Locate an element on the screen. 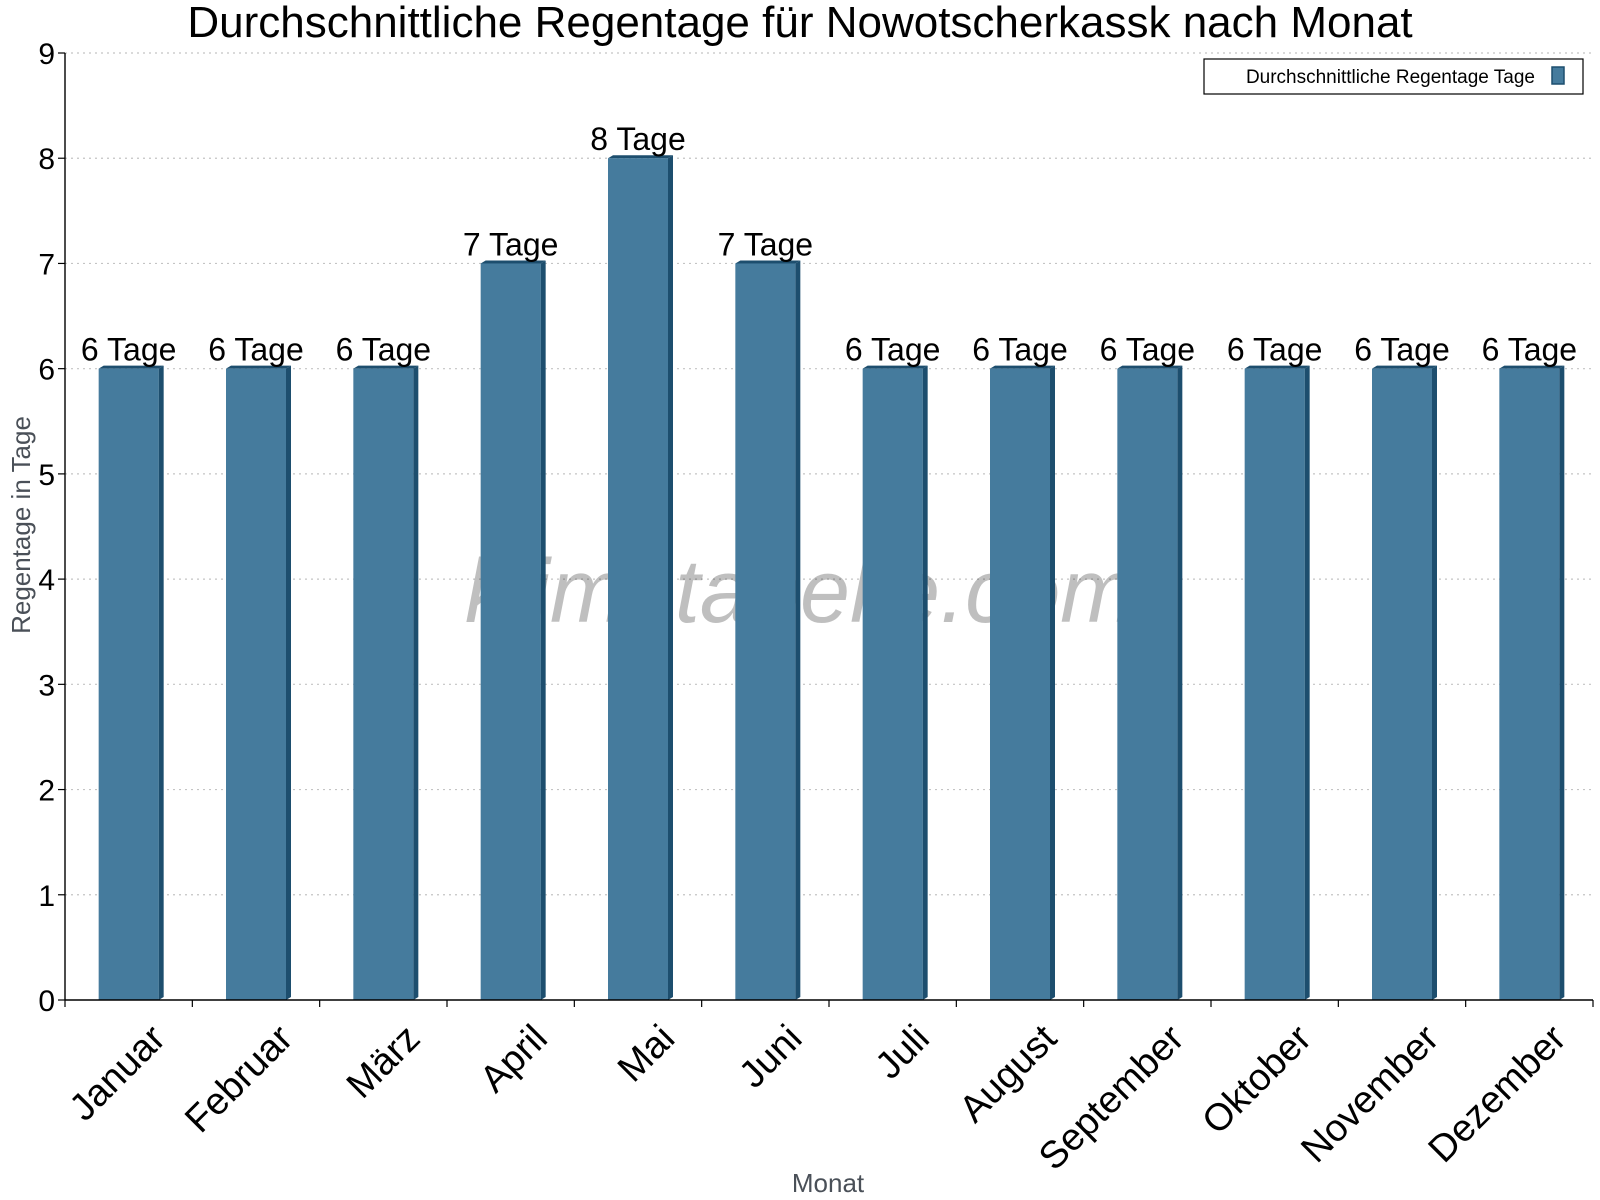 This screenshot has height=1200, width=1600. x-tick-label: August is located at coordinates (1009, 1074).